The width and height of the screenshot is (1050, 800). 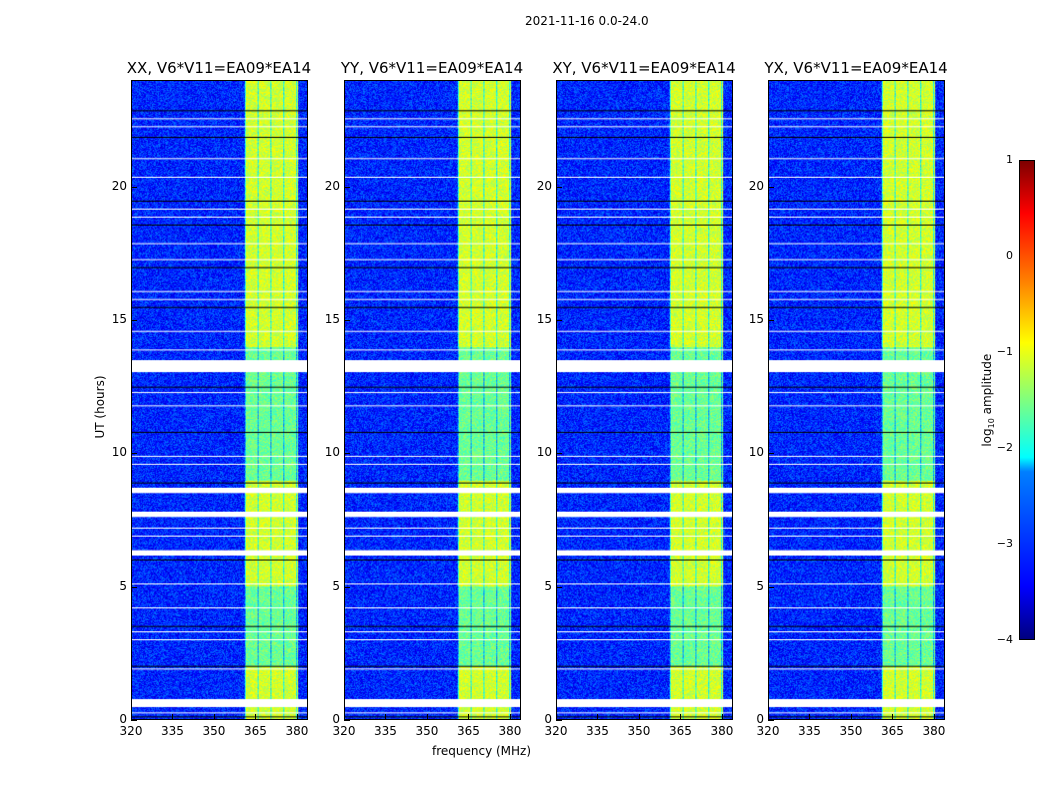 I want to click on colorbar-tick-label: −3, so click(x=1004, y=543).